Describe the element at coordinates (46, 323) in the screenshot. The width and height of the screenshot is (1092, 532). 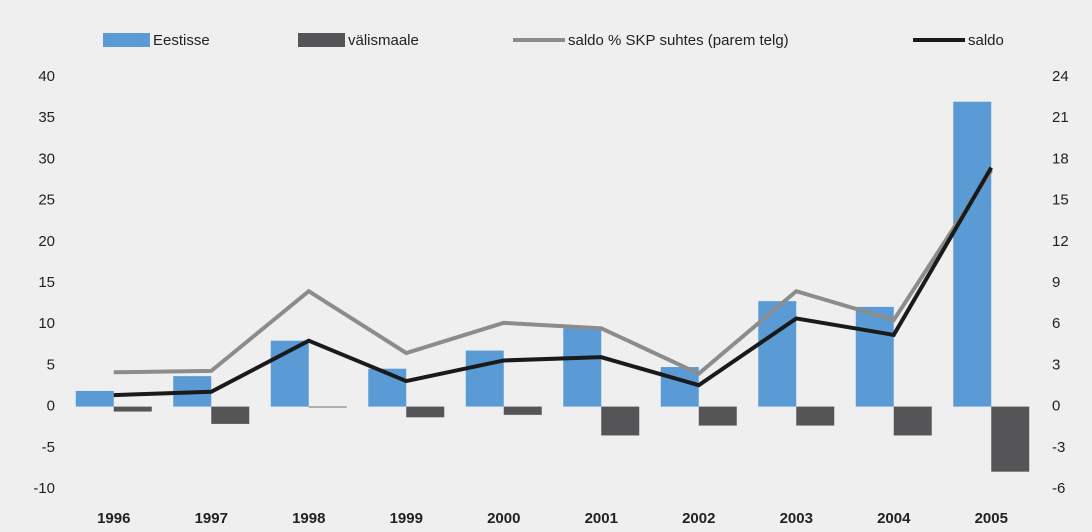
I see `y-tick-label: 10` at that location.